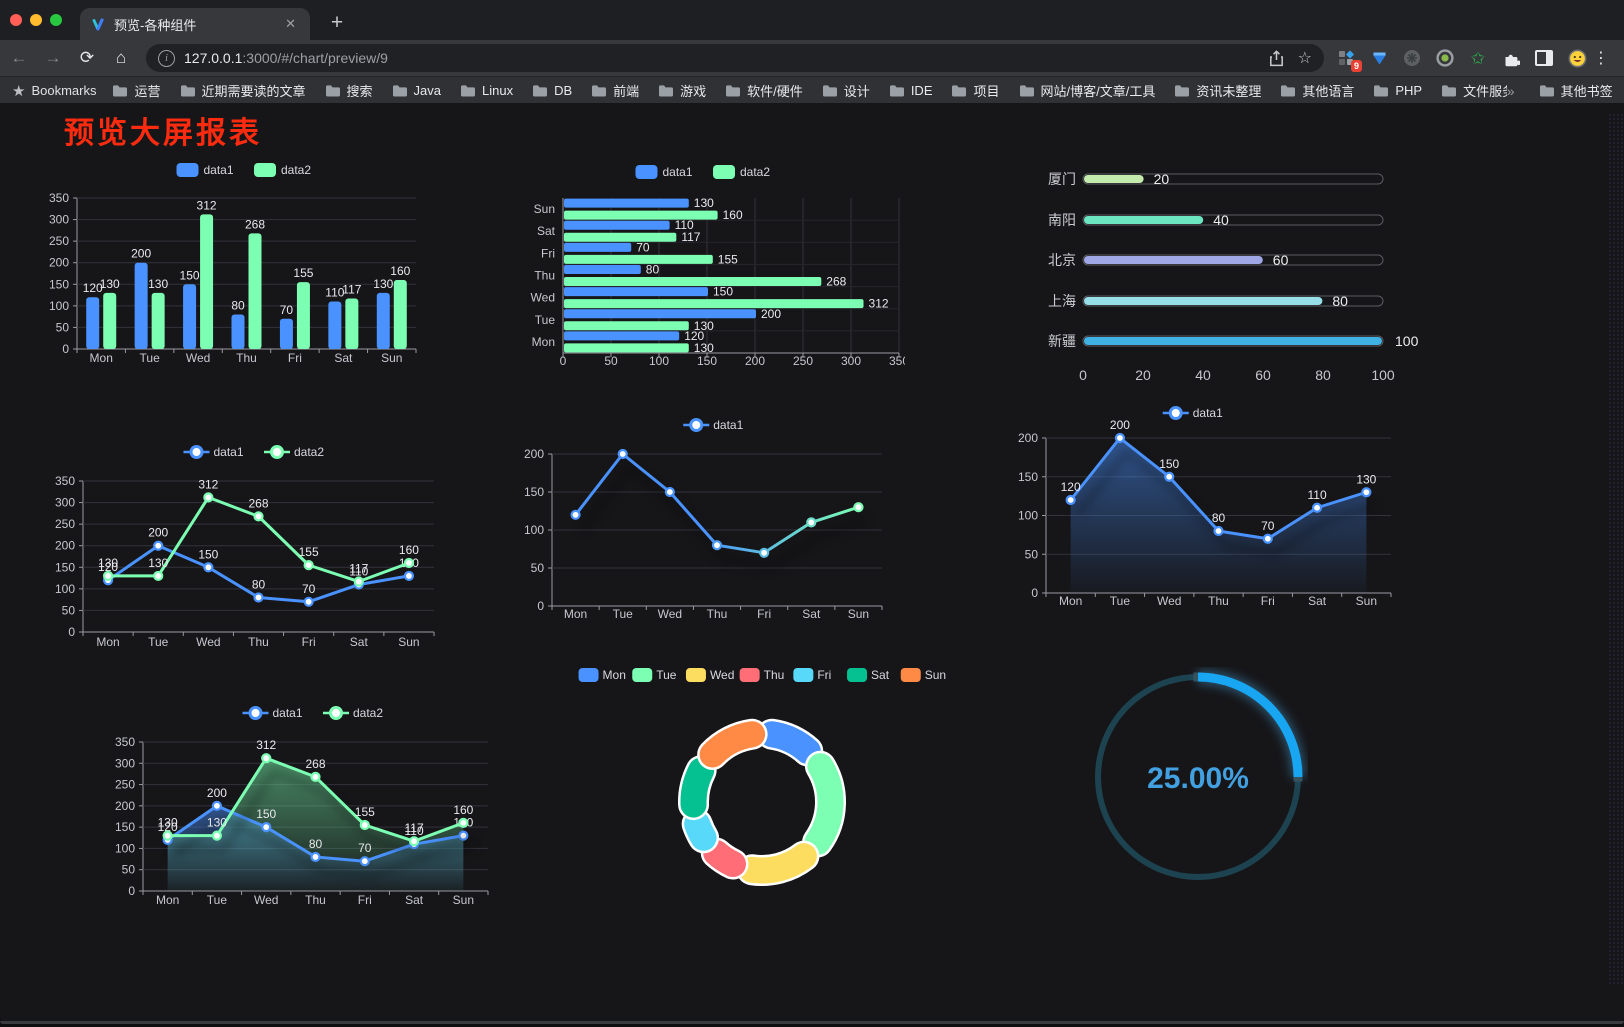 This screenshot has height=1027, width=1624. I want to click on bookmark-item: 软件/硬件, so click(764, 90).